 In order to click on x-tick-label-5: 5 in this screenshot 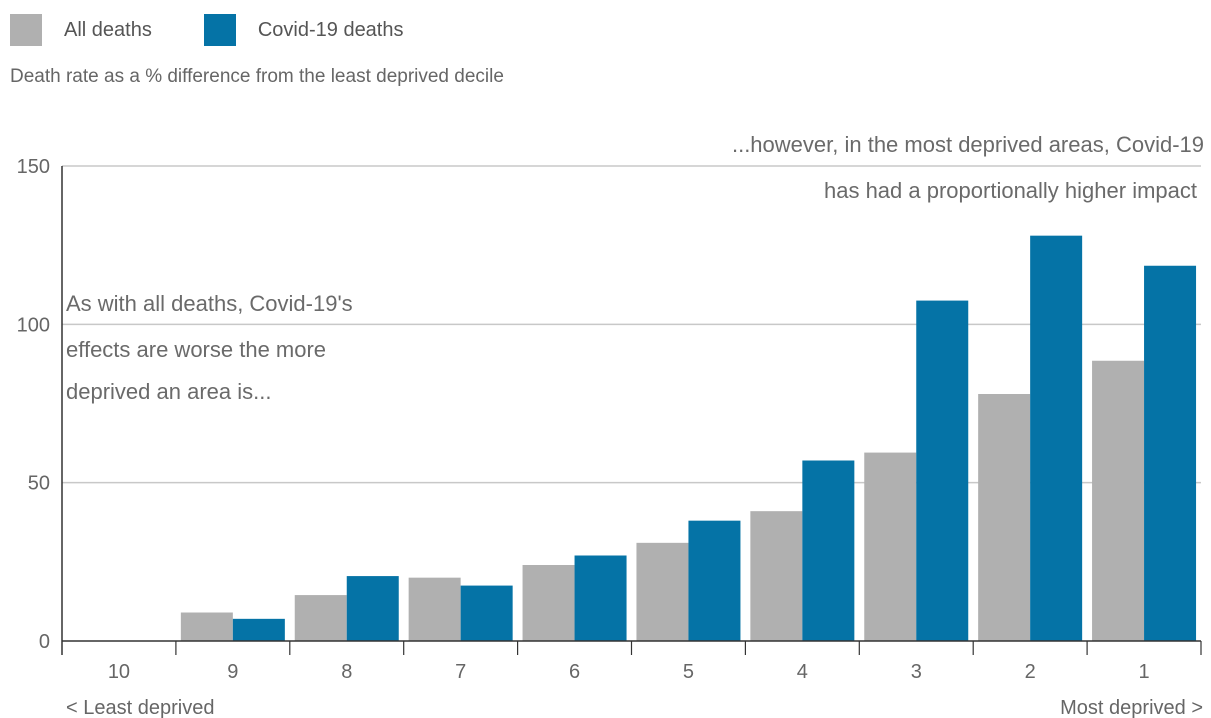, I will do `click(688, 672)`.